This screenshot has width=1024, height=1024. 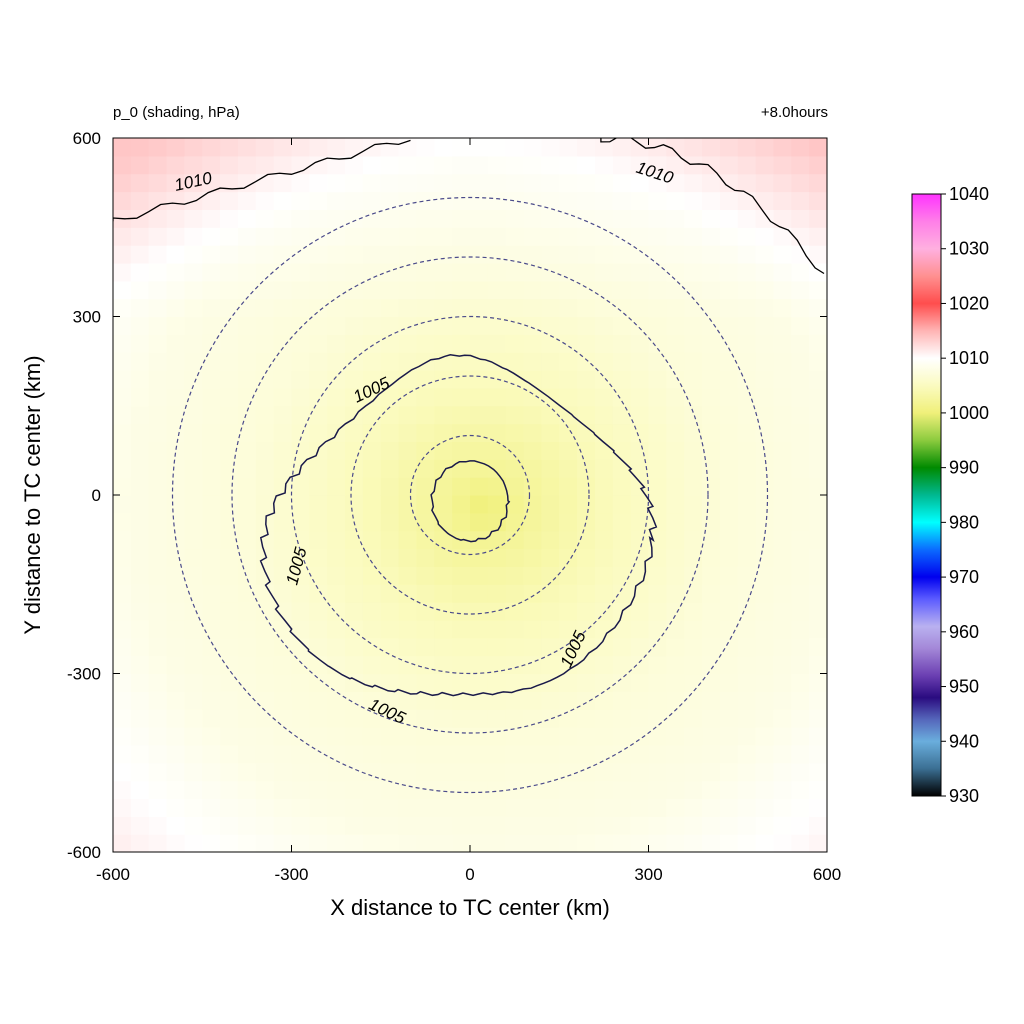 What do you see at coordinates (84, 674) in the screenshot?
I see `y-tick-label: -300` at bounding box center [84, 674].